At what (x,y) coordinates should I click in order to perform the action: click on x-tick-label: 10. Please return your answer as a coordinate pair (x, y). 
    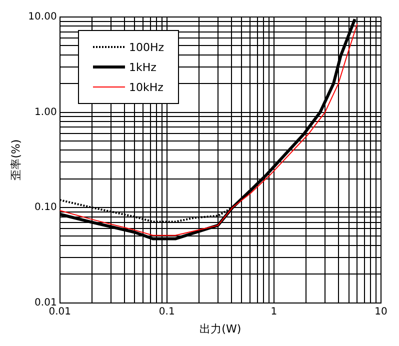
    Looking at the image, I should click on (381, 312).